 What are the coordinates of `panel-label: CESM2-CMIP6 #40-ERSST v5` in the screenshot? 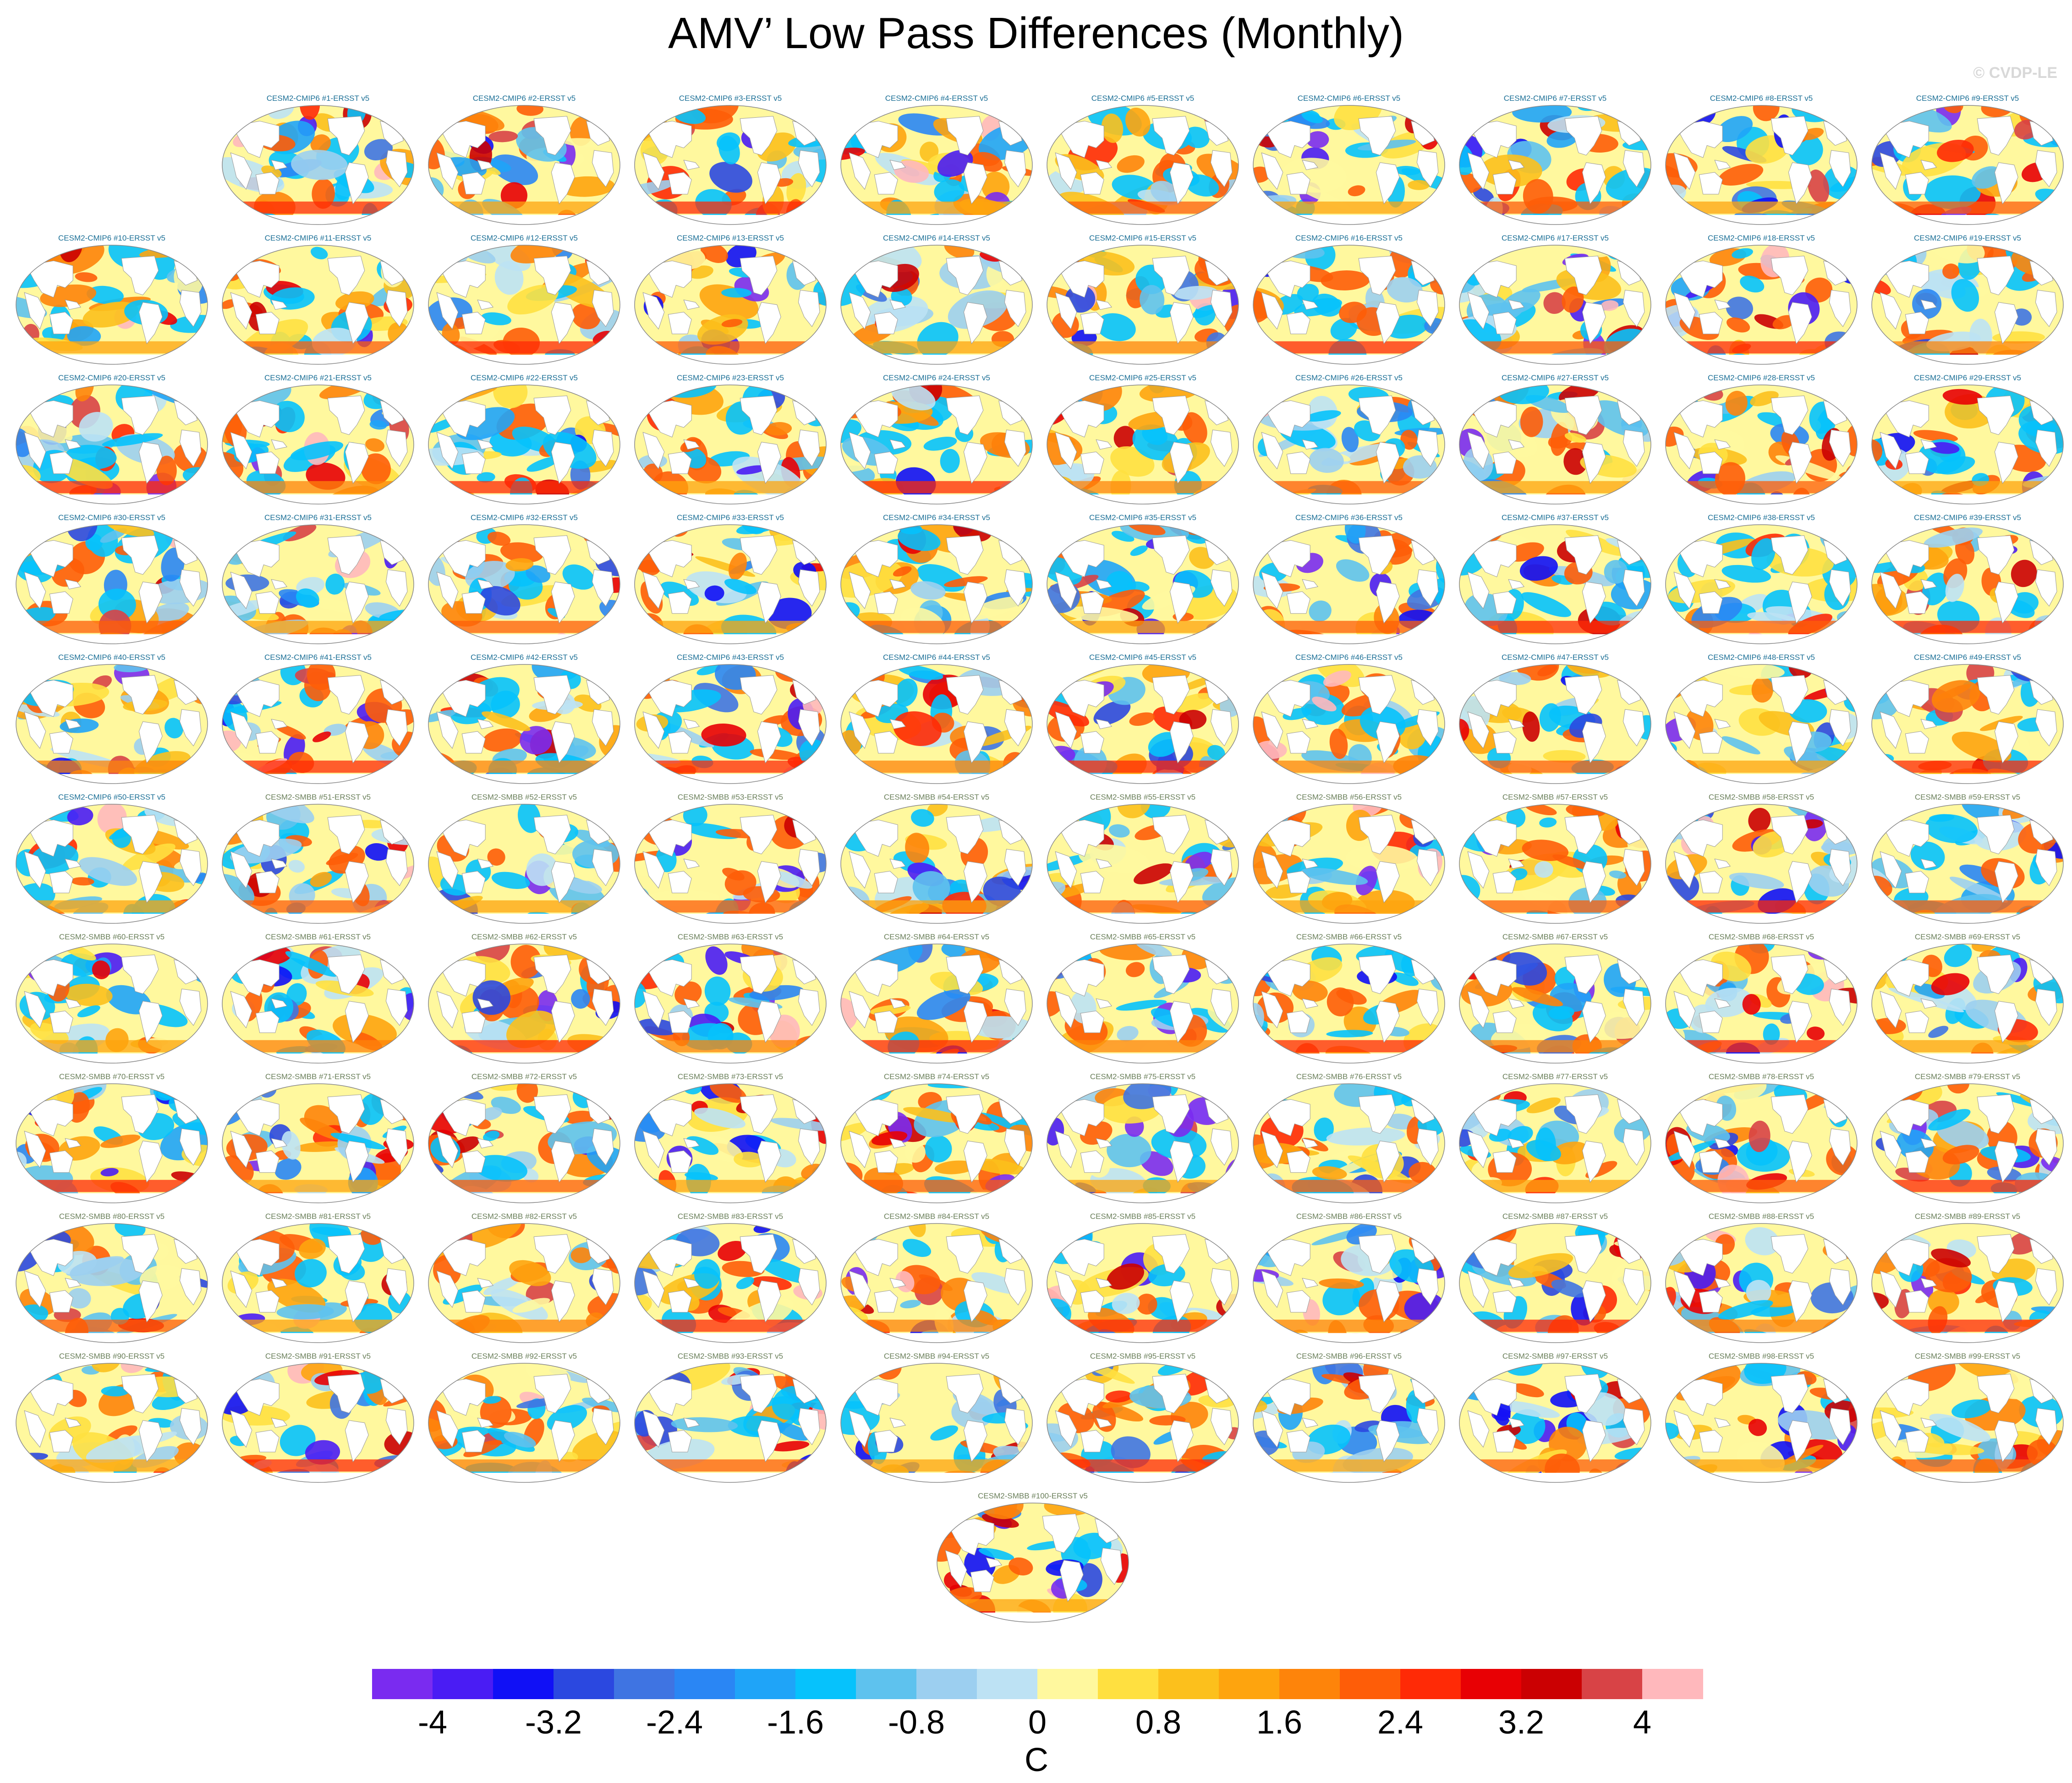 It's located at (112, 657).